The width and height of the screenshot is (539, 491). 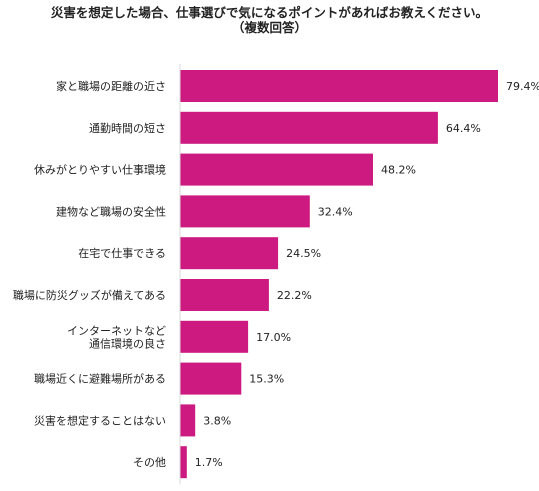 What do you see at coordinates (122, 253) in the screenshot?
I see `category-label: 在宅で仕事できる` at bounding box center [122, 253].